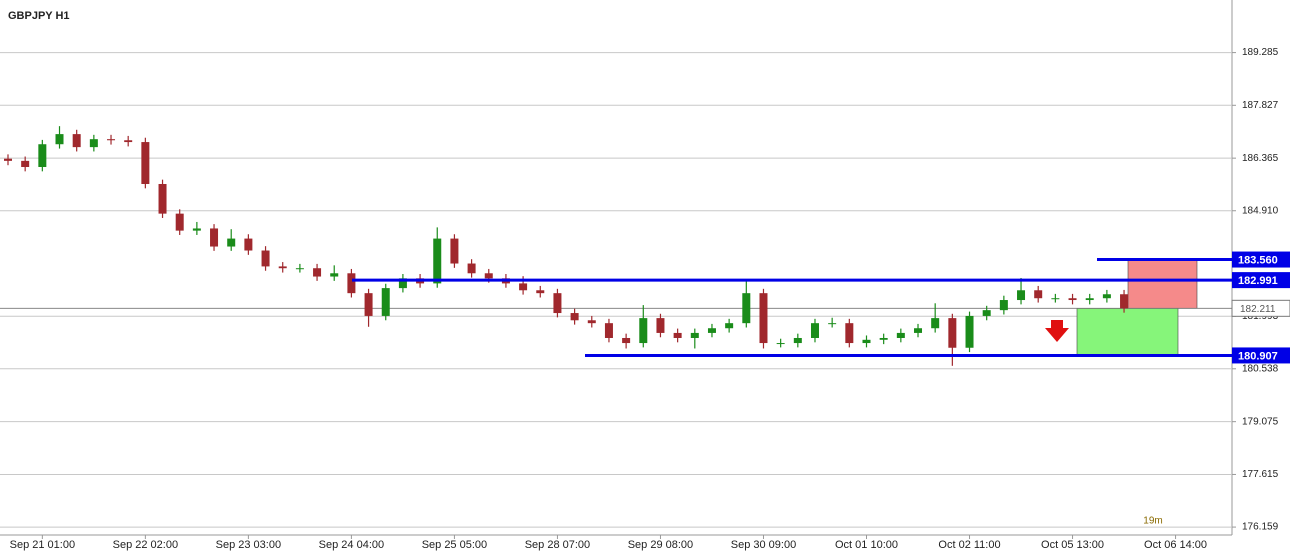 Image resolution: width=1290 pixels, height=552 pixels. I want to click on y-tick-label: 187.827, so click(1260, 105).